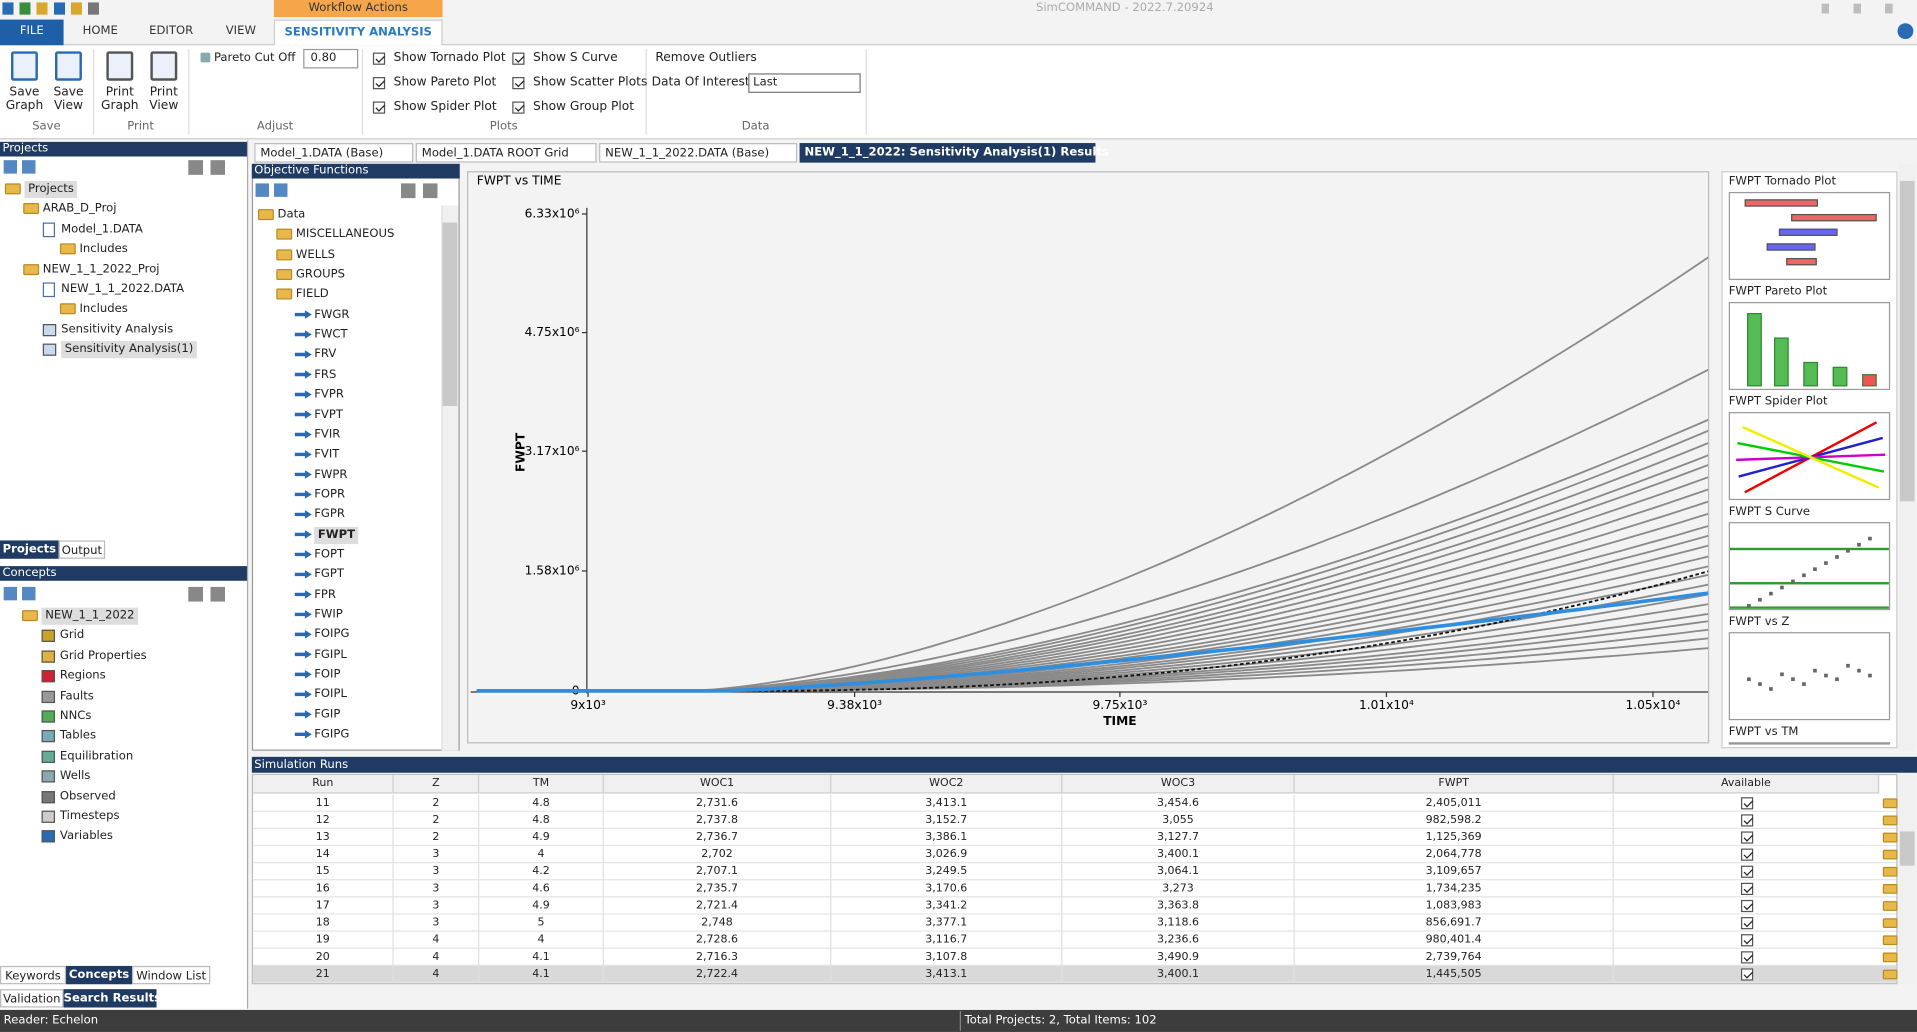  Describe the element at coordinates (332, 314) in the screenshot. I see `tree-item: FWGR` at that location.